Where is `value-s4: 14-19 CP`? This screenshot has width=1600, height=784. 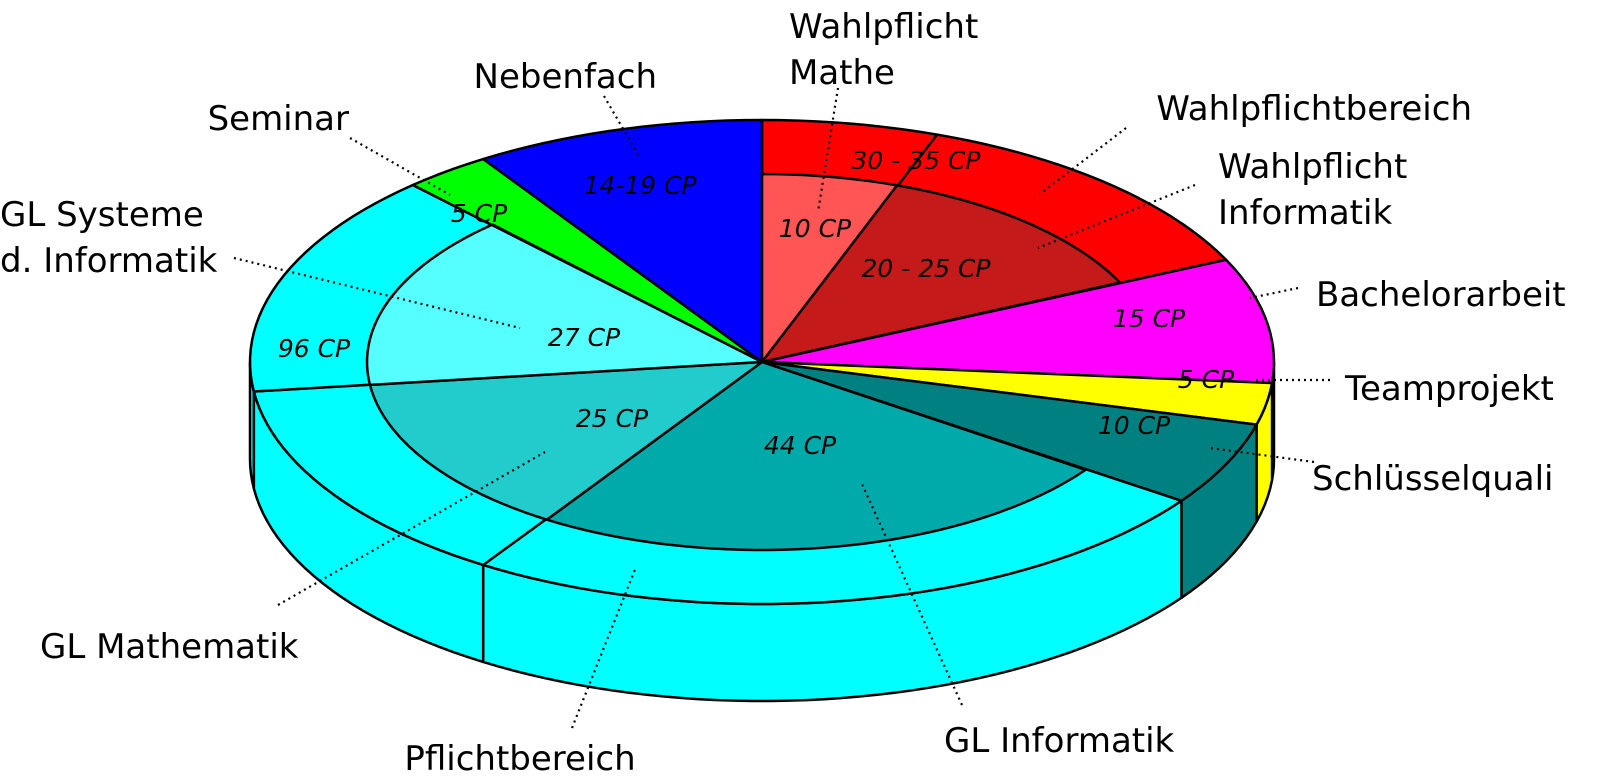 value-s4: 14-19 CP is located at coordinates (640, 185).